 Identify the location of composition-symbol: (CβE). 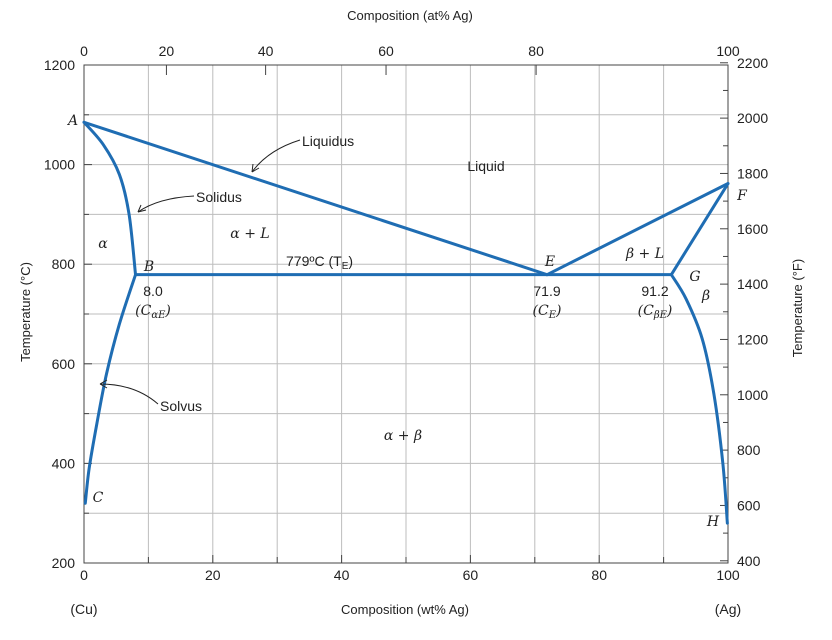
(655, 312).